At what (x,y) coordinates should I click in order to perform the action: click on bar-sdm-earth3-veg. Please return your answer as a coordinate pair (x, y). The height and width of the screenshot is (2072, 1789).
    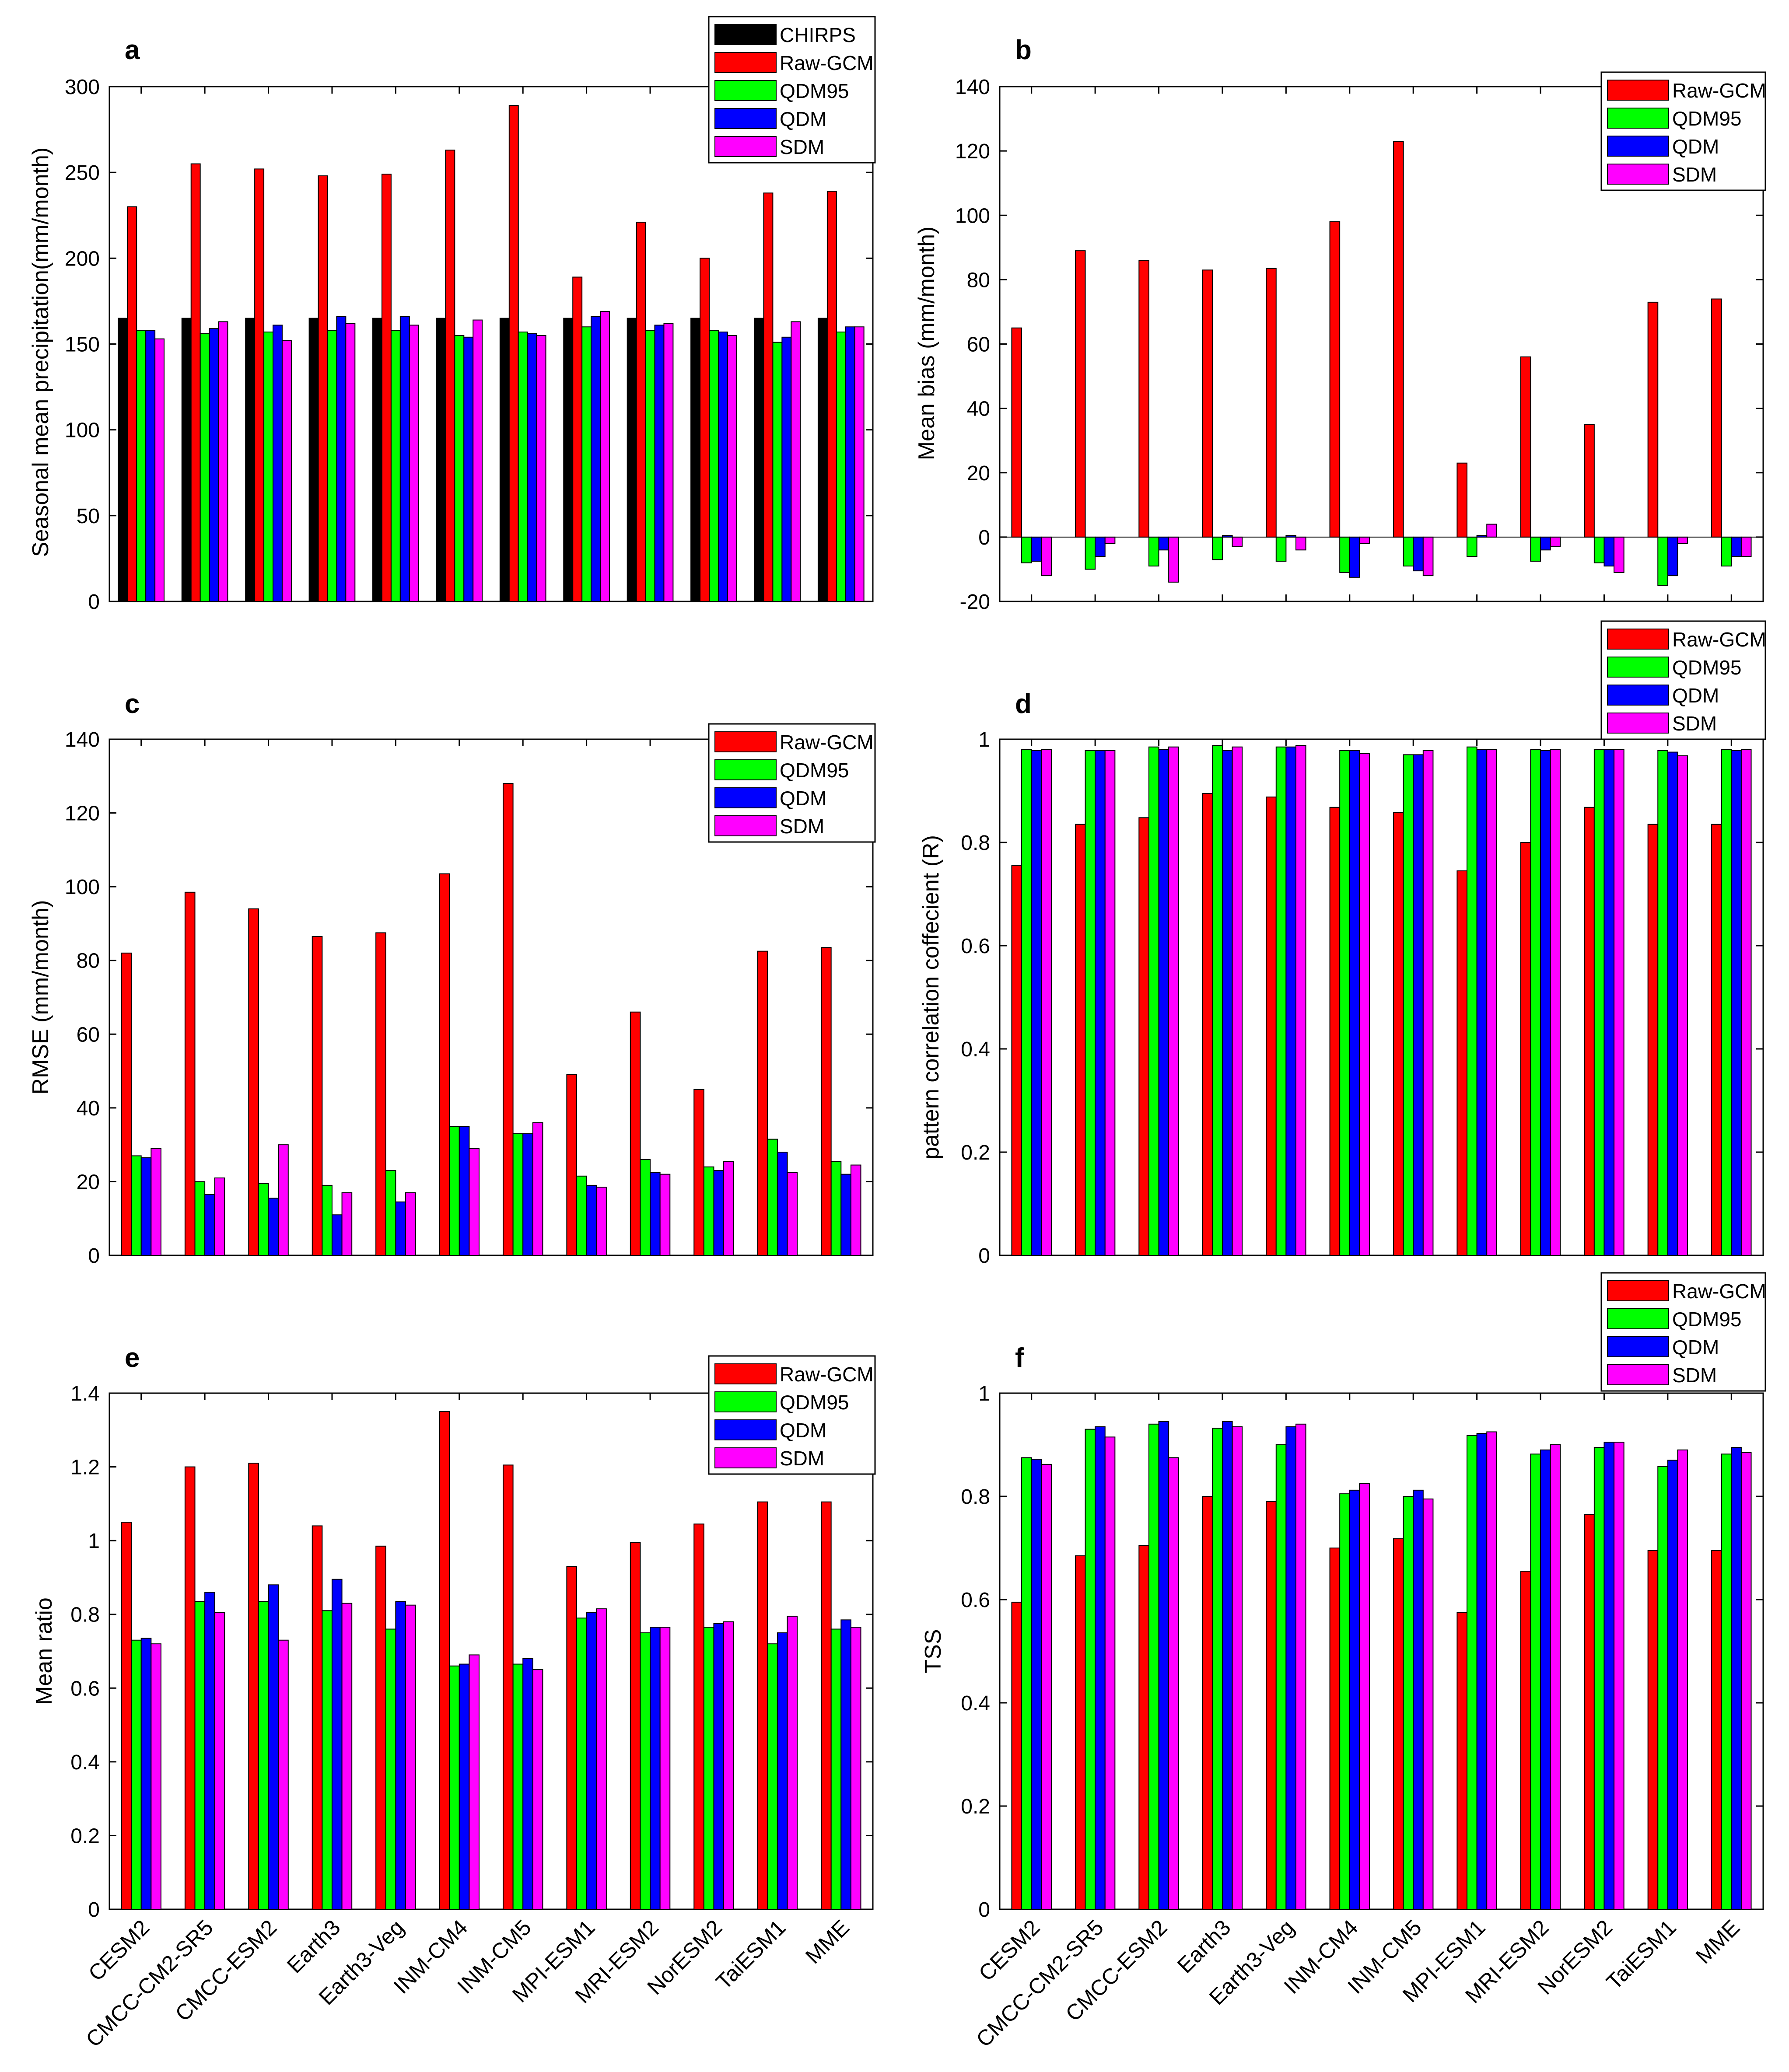
    Looking at the image, I should click on (1300, 543).